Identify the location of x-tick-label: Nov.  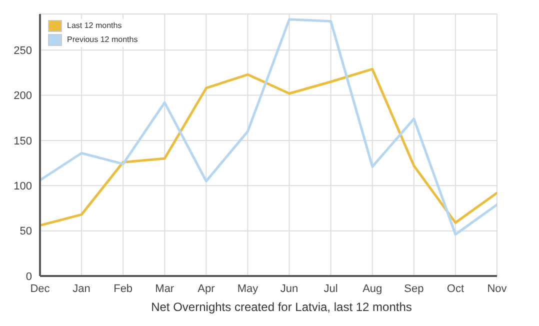
(497, 288).